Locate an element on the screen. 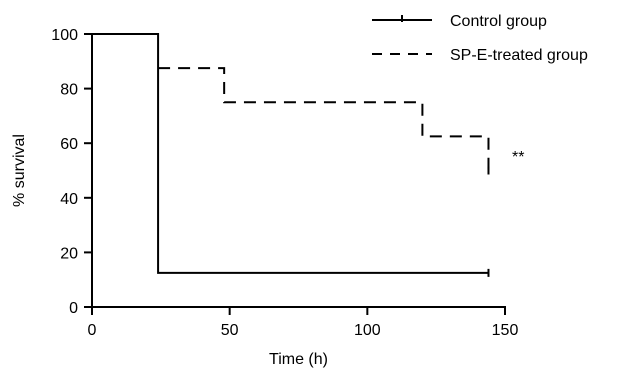 The height and width of the screenshot is (375, 634). annotations: ** is located at coordinates (518, 157).